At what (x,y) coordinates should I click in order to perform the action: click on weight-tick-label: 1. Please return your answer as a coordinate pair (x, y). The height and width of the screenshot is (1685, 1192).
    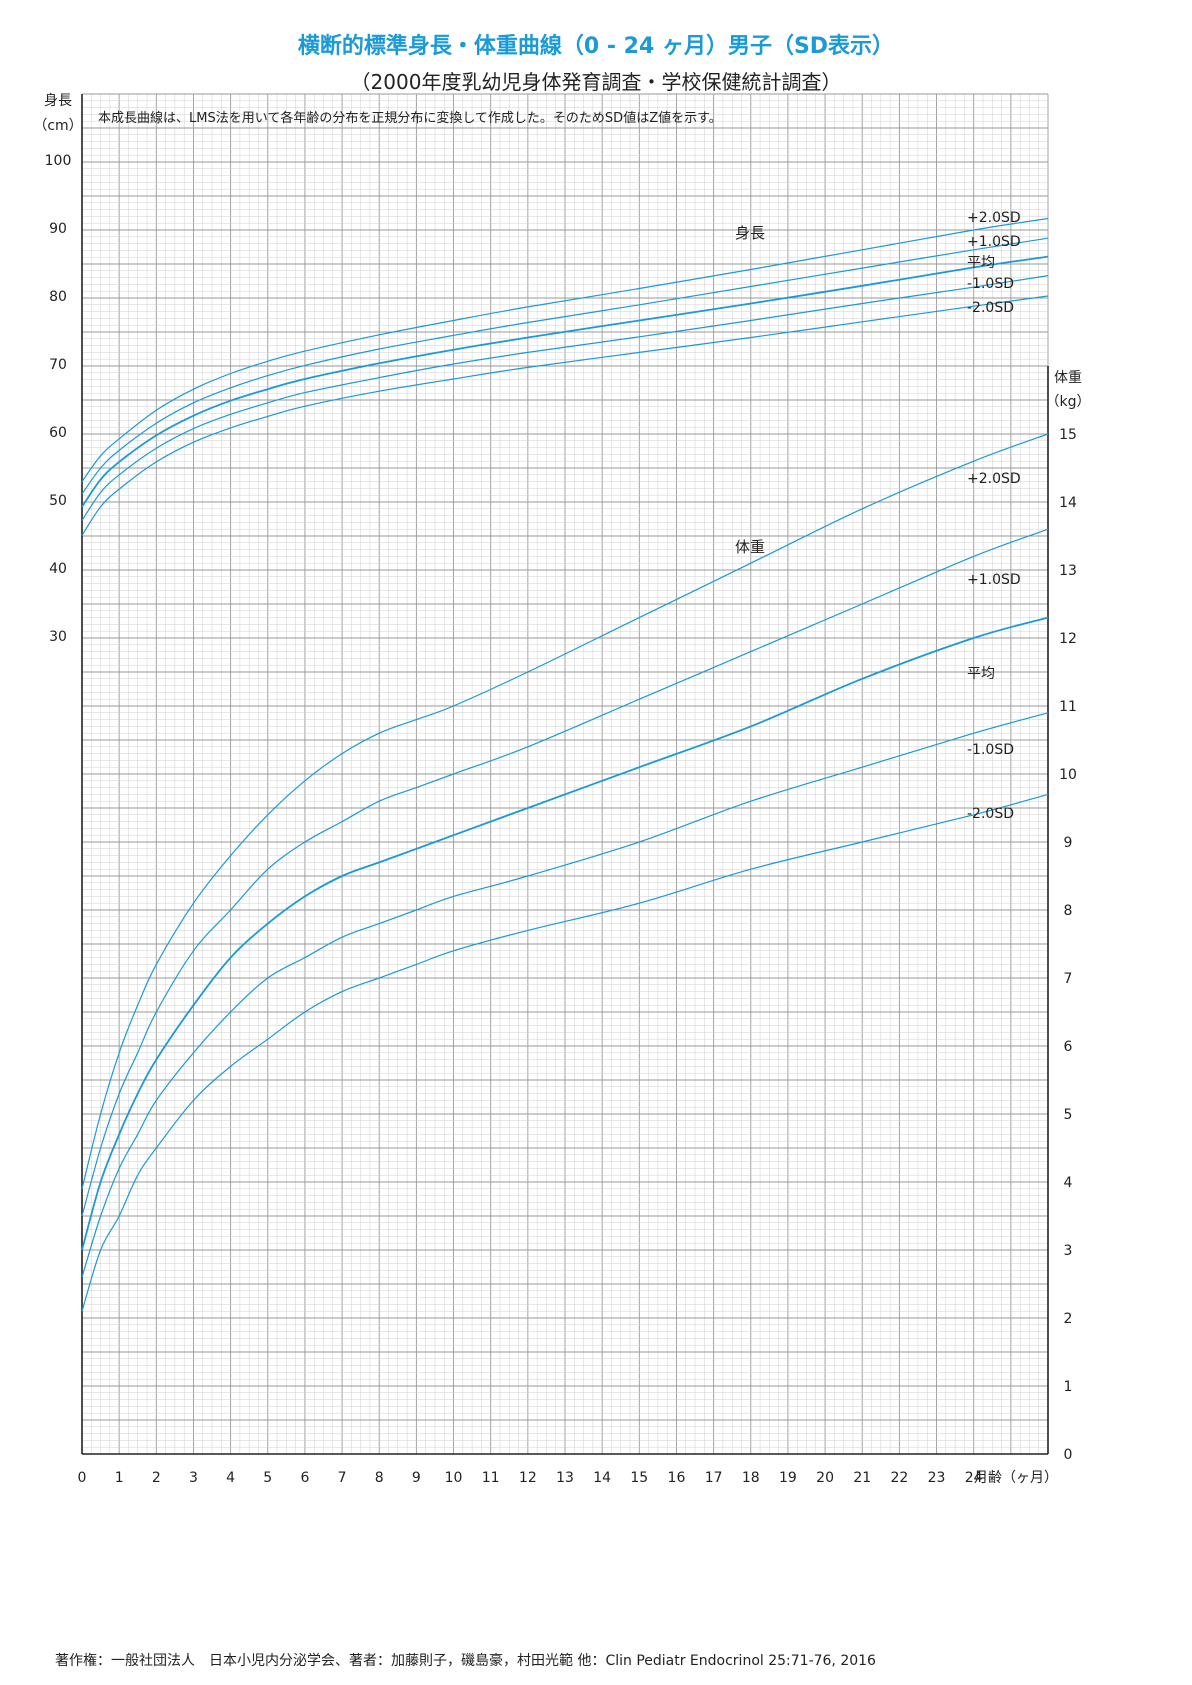
    Looking at the image, I should click on (1068, 1387).